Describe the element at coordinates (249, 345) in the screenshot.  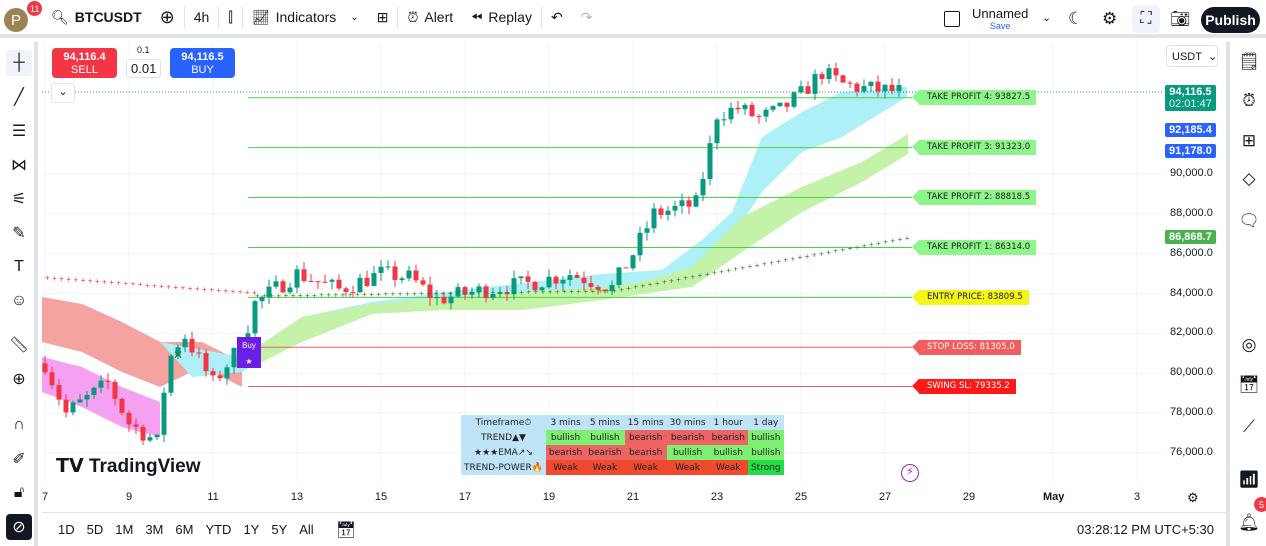
I see `buy-signal-label: Buy` at that location.